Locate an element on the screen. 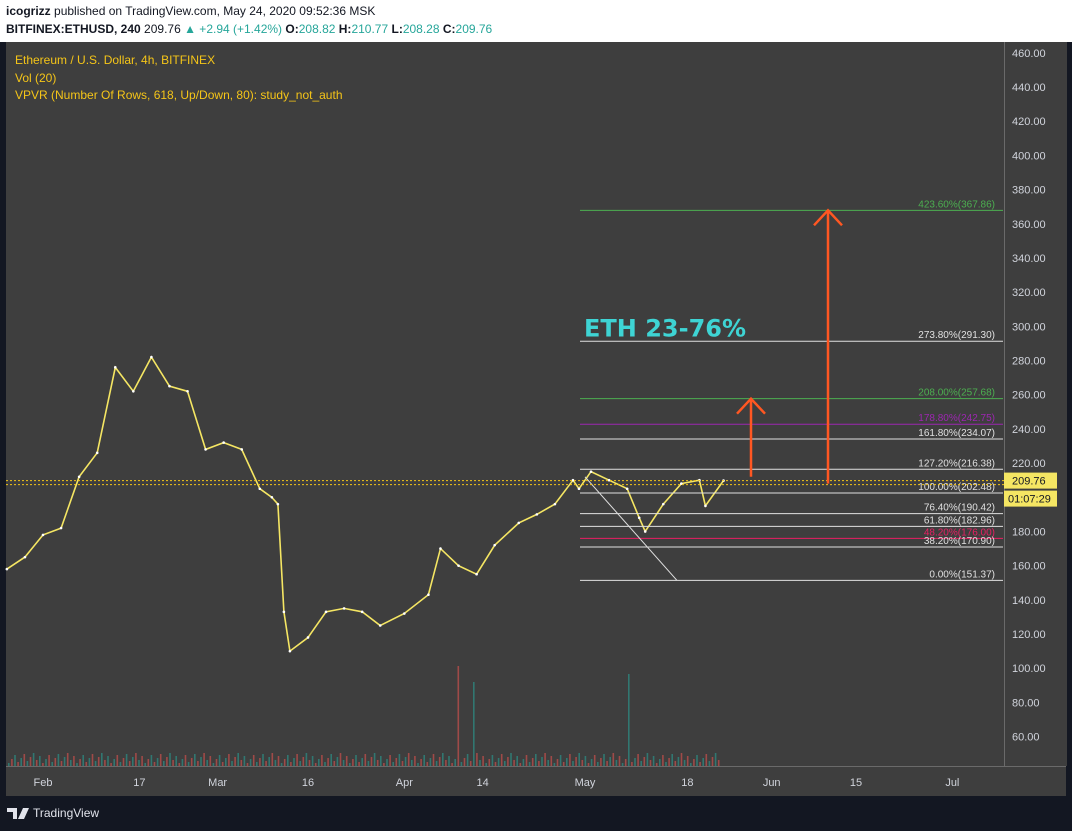 Image resolution: width=1072 pixels, height=831 pixels. x-tick-label: Jul is located at coordinates (952, 783).